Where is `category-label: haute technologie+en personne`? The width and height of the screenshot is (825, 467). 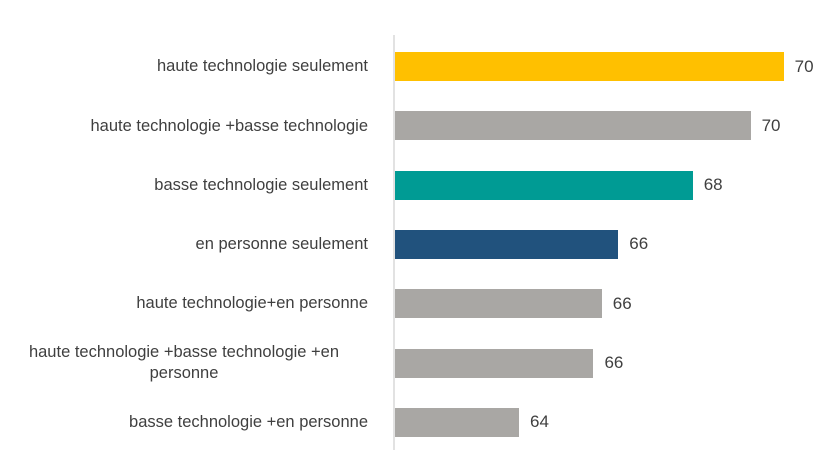 category-label: haute technologie+en personne is located at coordinates (252, 303).